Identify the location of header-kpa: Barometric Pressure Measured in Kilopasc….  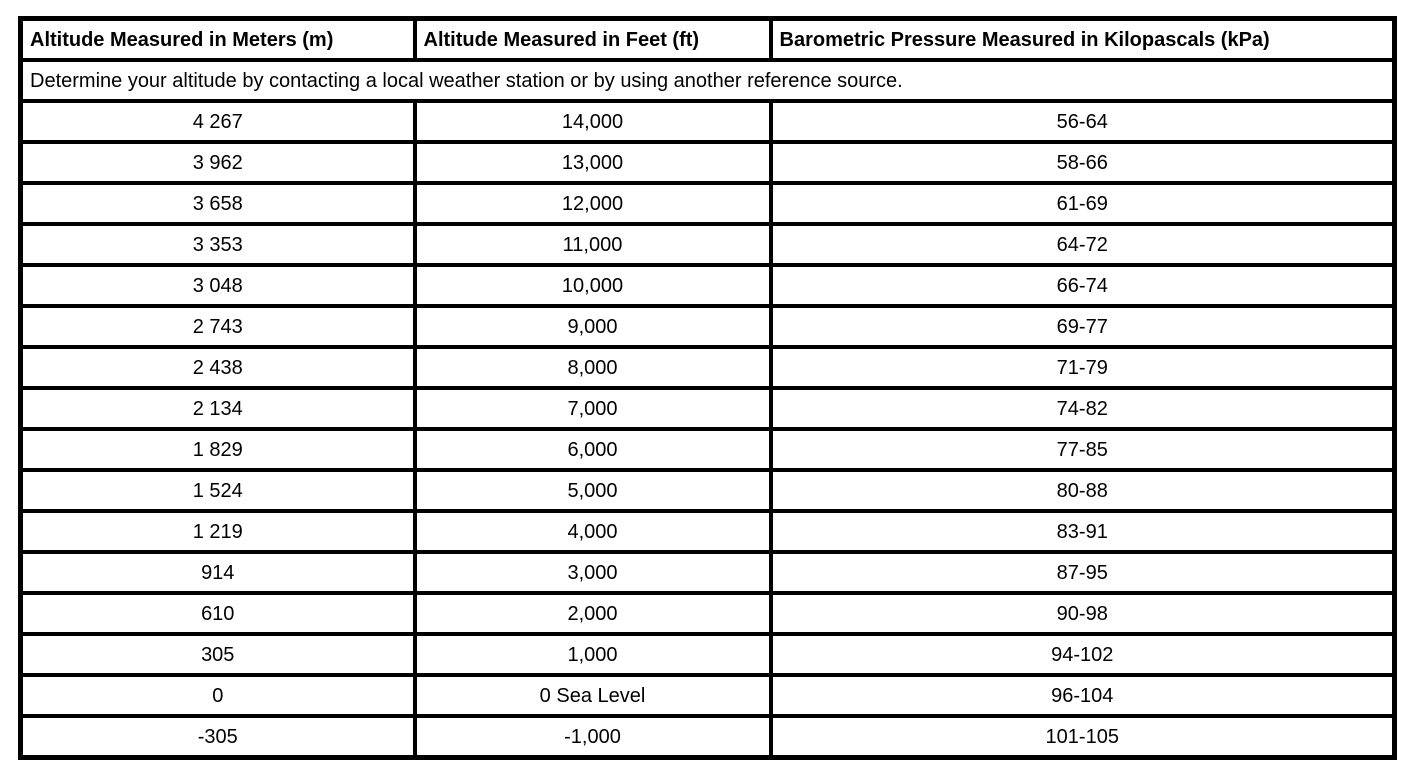
(1082, 39).